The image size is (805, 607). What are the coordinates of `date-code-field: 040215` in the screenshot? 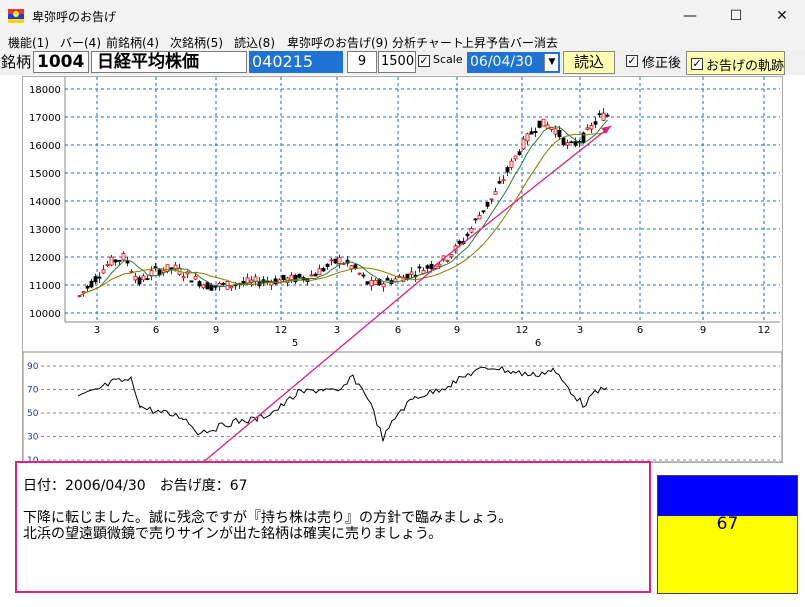 It's located at (296, 62).